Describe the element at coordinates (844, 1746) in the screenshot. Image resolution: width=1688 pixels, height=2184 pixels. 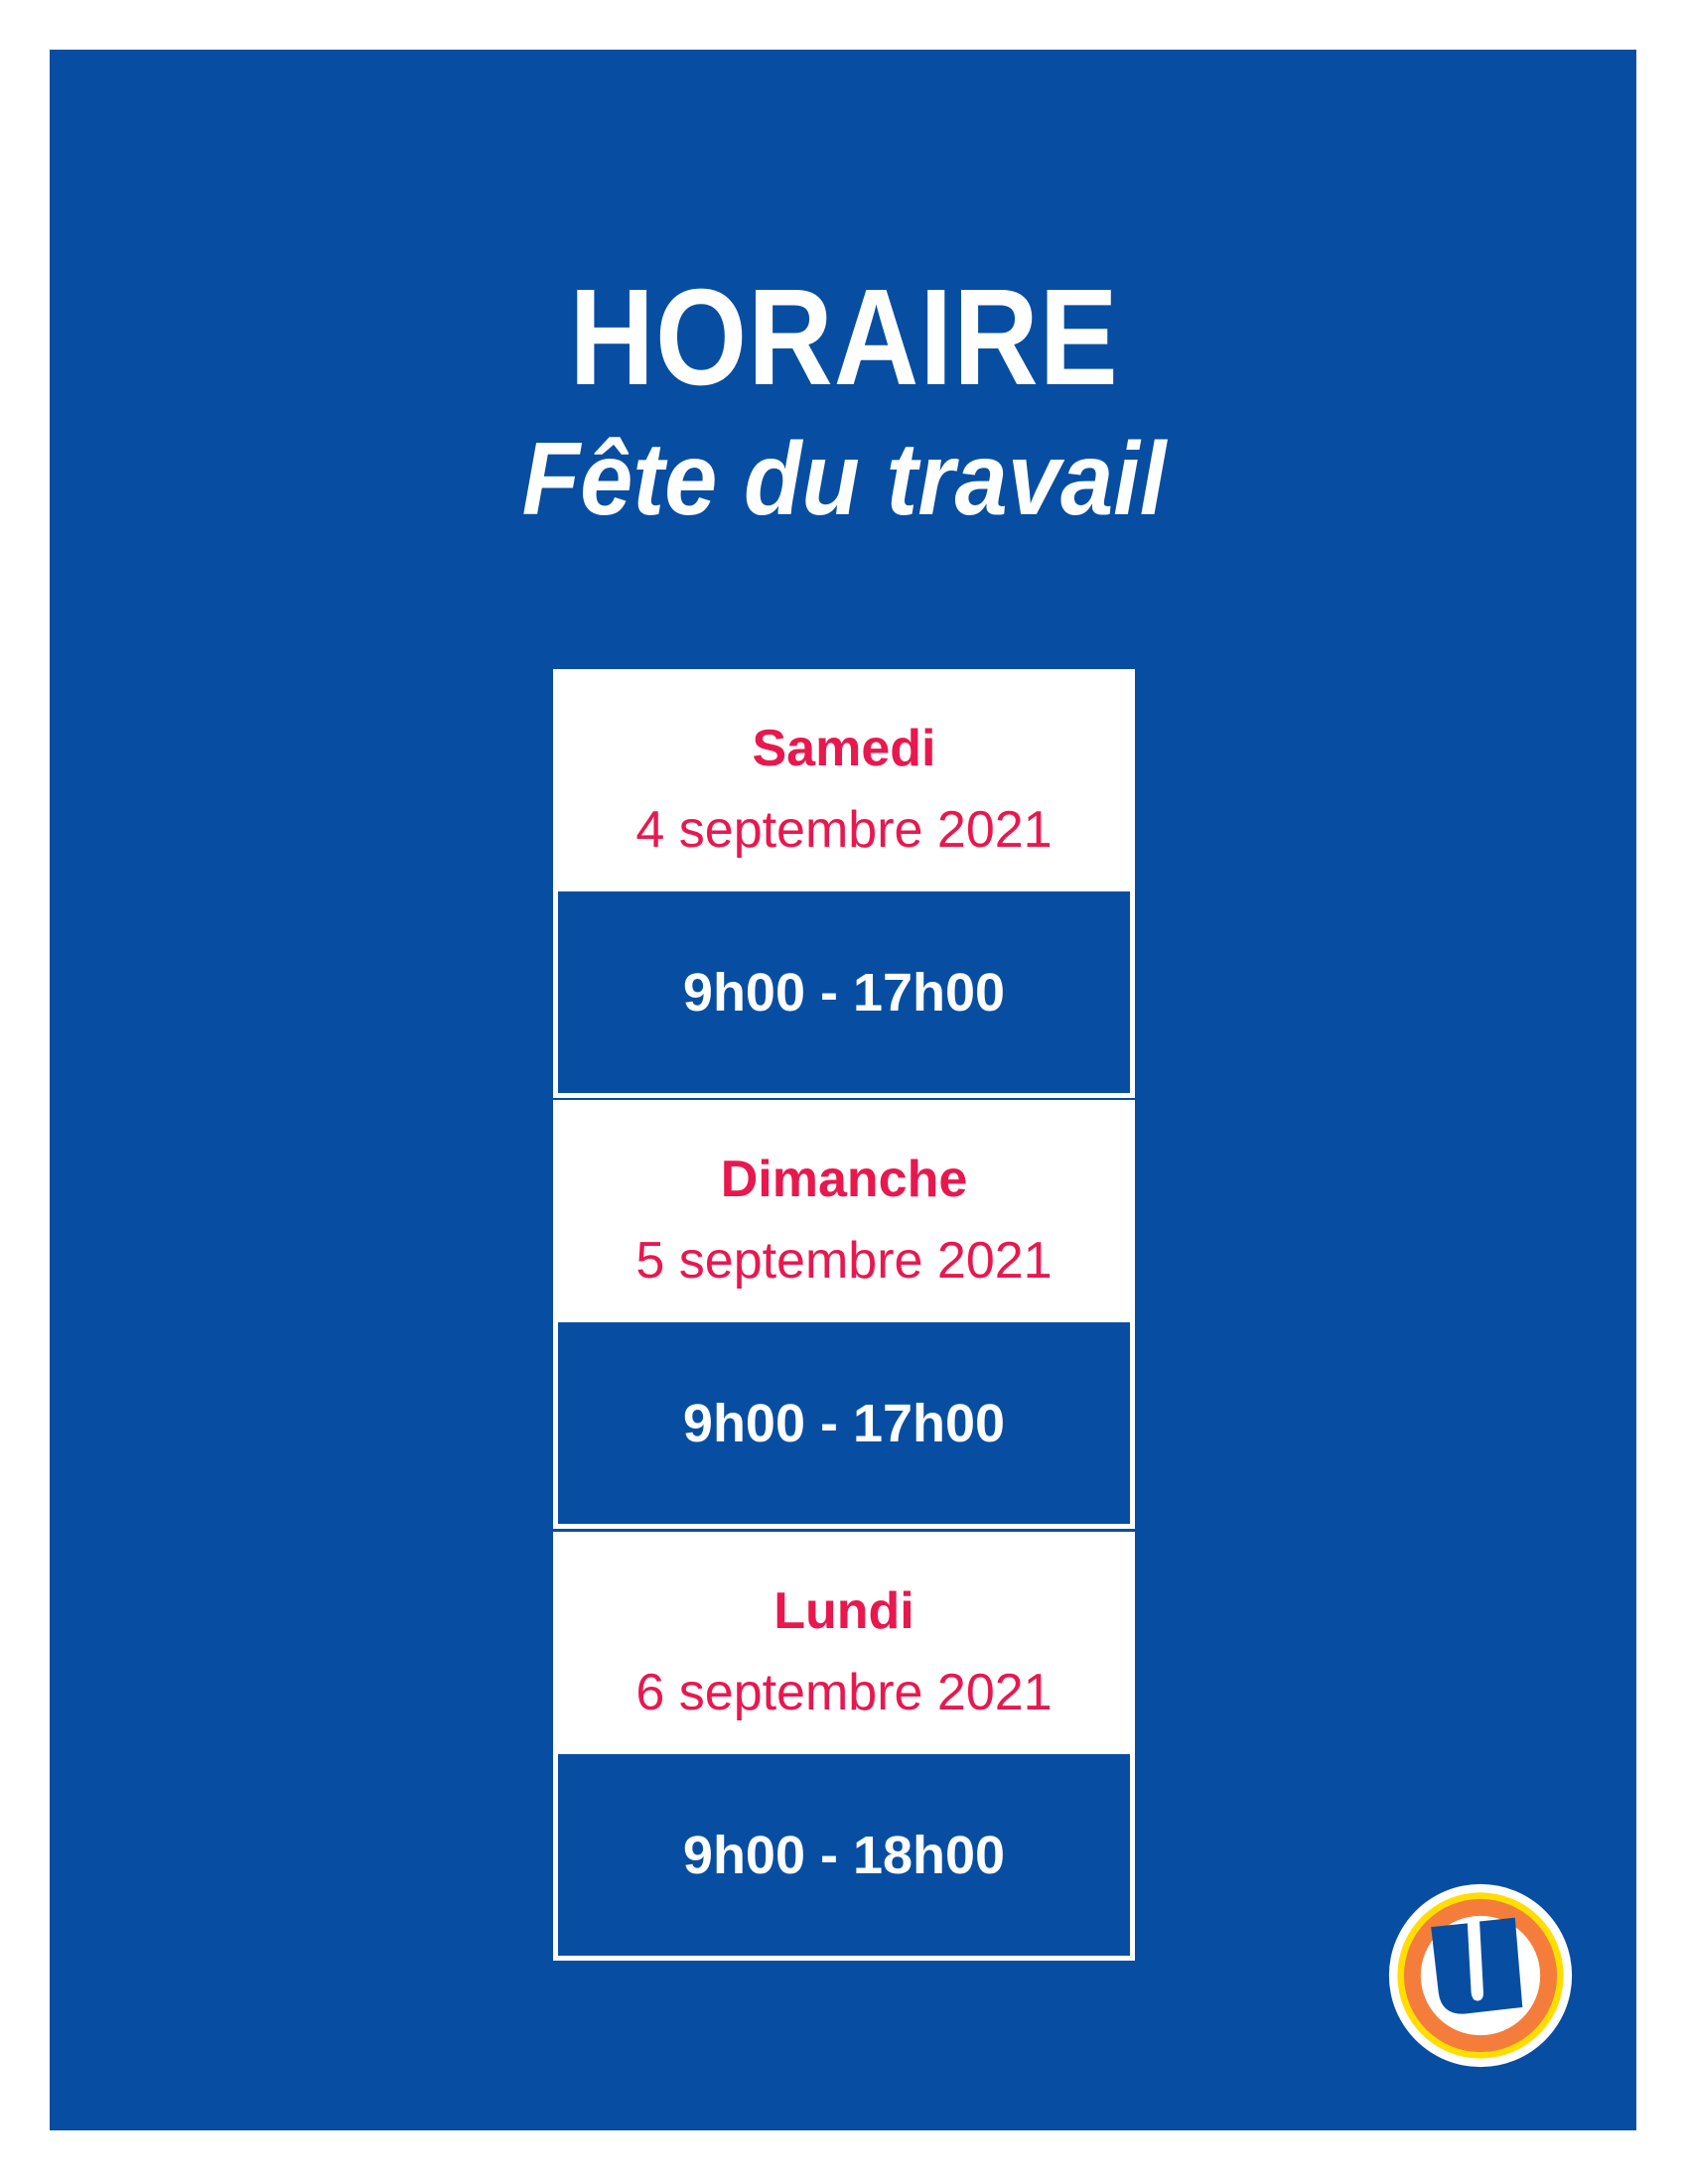
I see `schedule-card-monday: Lundi 6 septembre 2021 9h00 - 18h00` at that location.